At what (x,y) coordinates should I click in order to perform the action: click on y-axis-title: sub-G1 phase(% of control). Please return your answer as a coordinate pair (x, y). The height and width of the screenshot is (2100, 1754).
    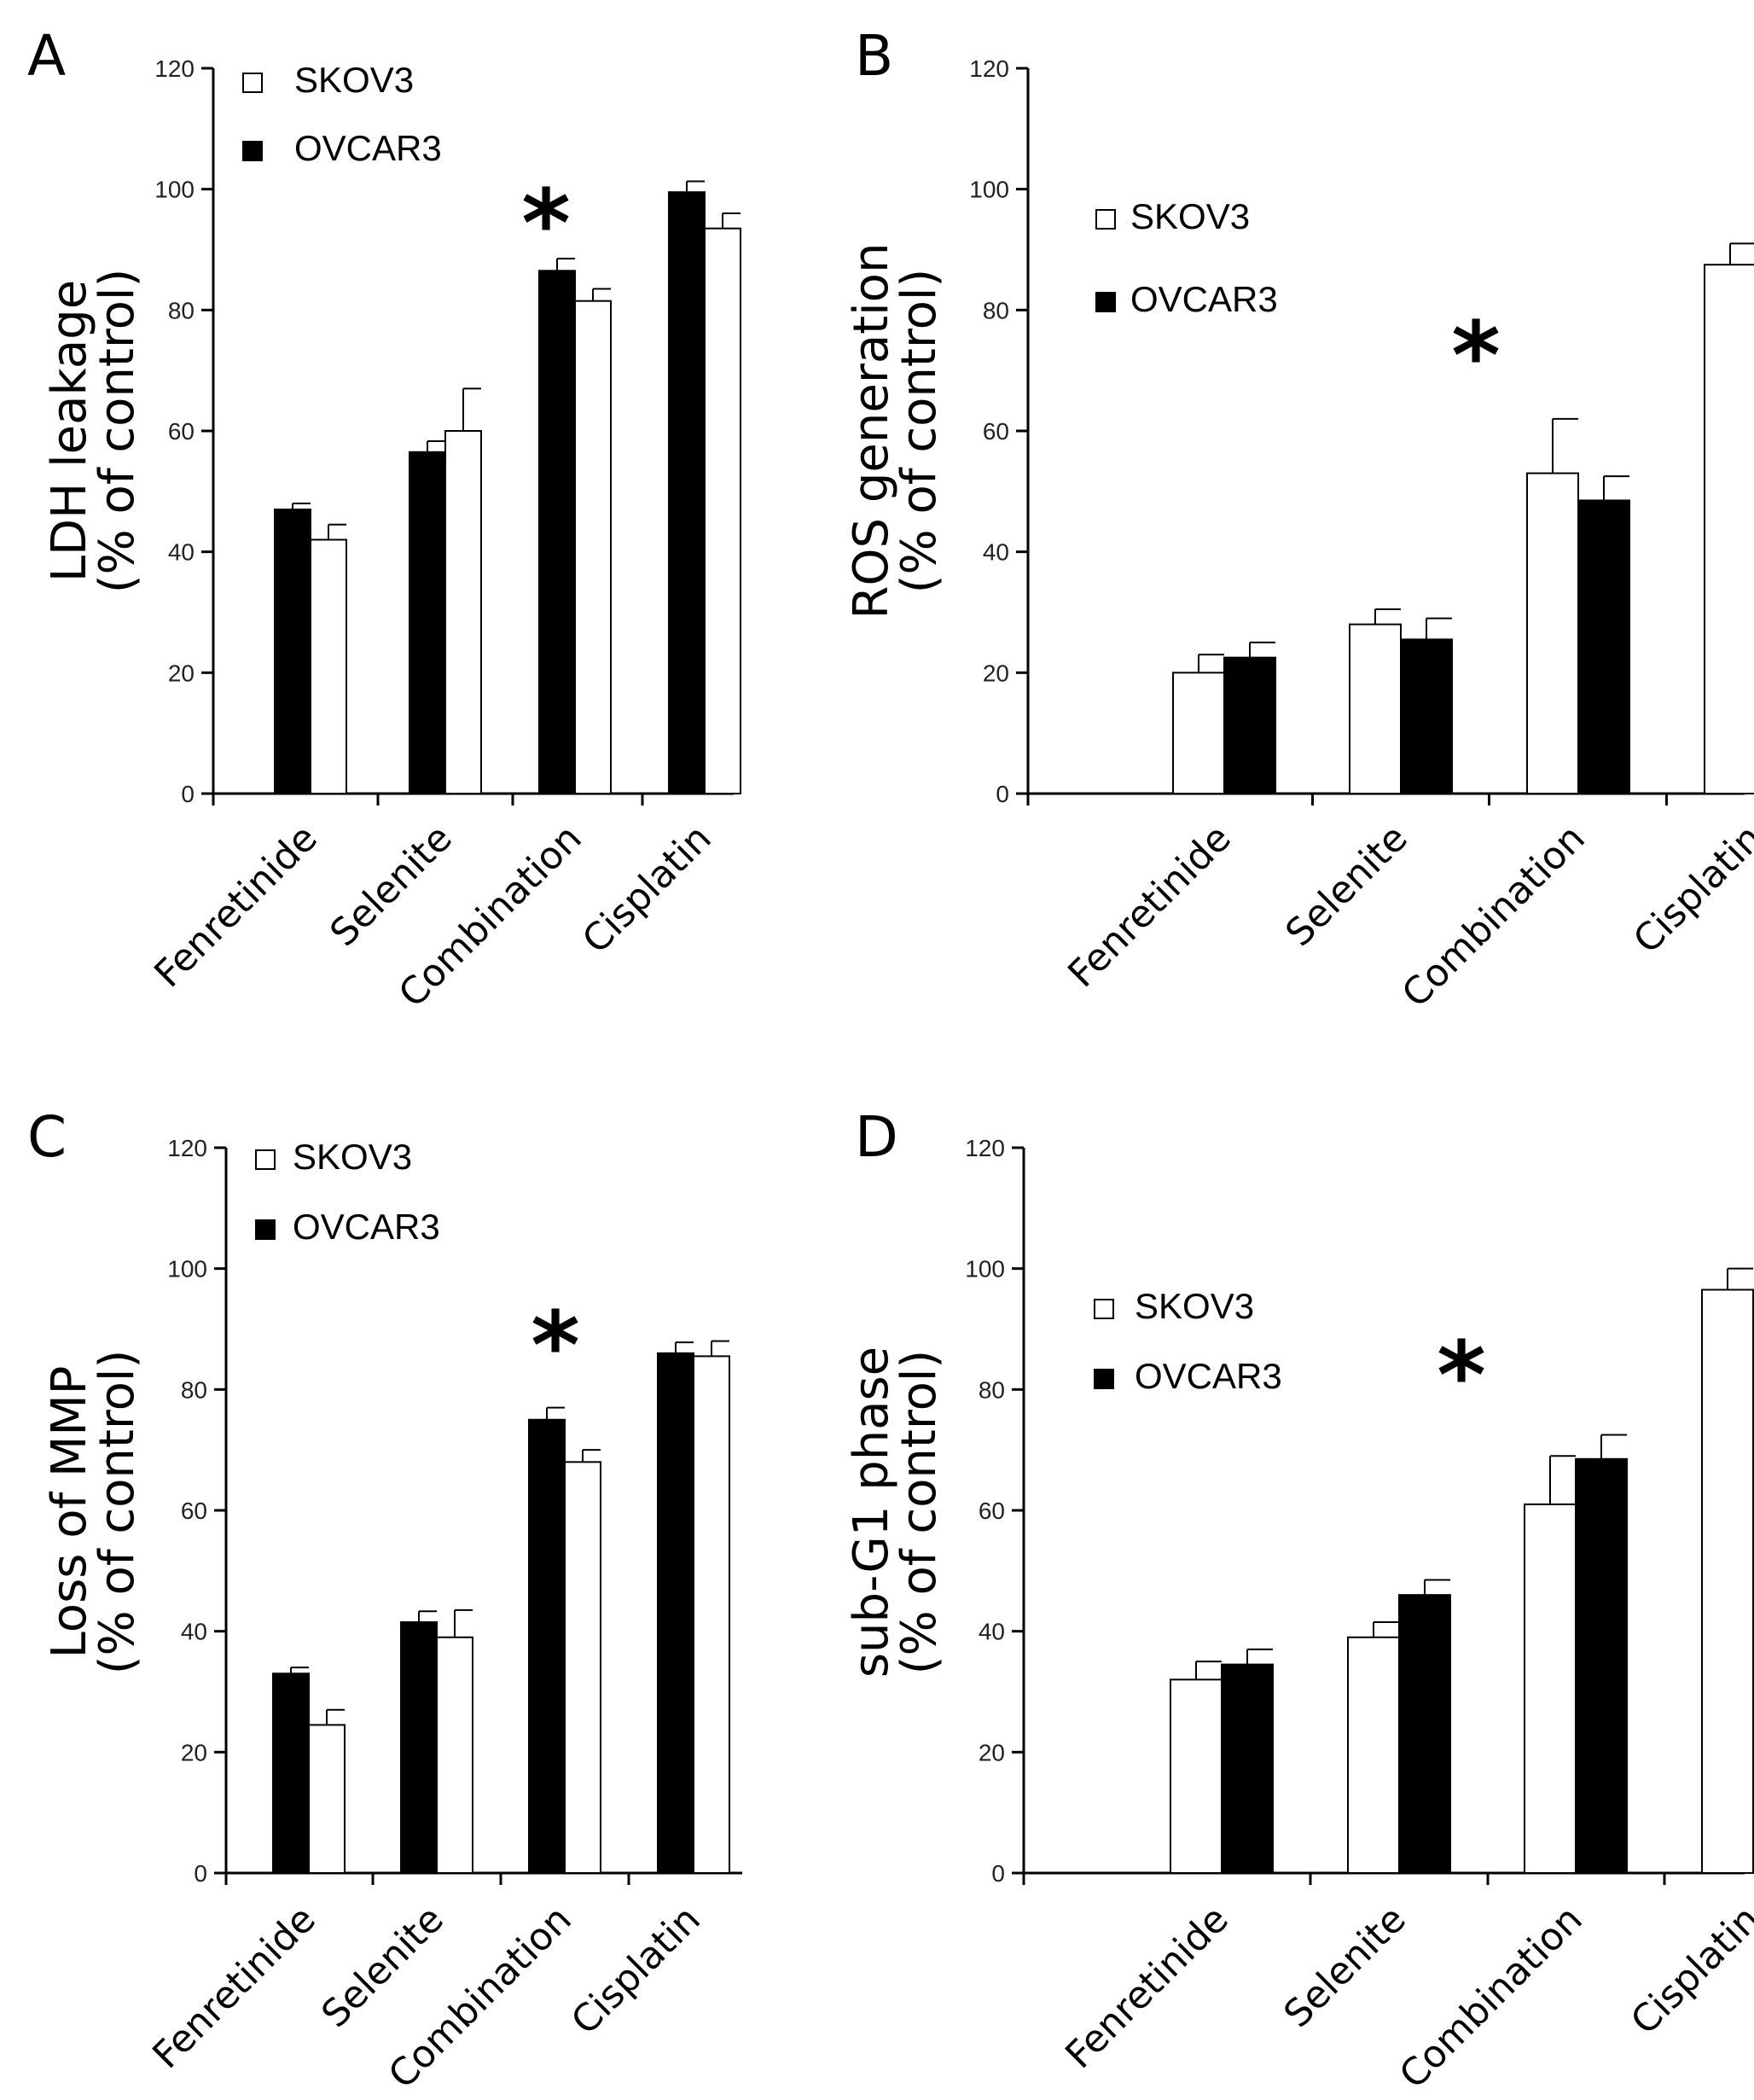
    Looking at the image, I should click on (895, 1513).